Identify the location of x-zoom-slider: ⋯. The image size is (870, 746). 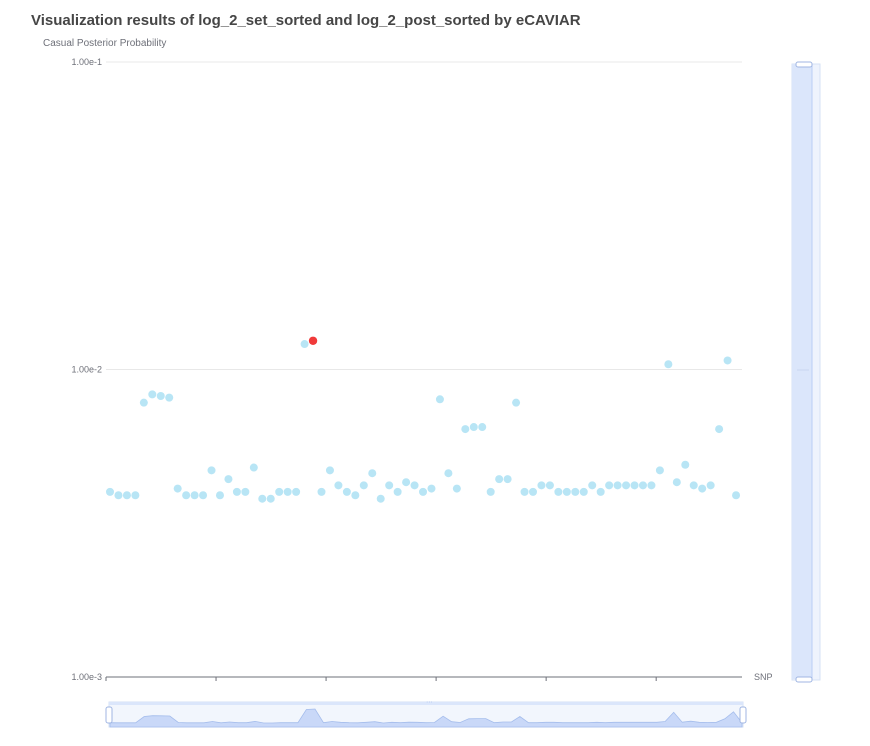
(426, 713).